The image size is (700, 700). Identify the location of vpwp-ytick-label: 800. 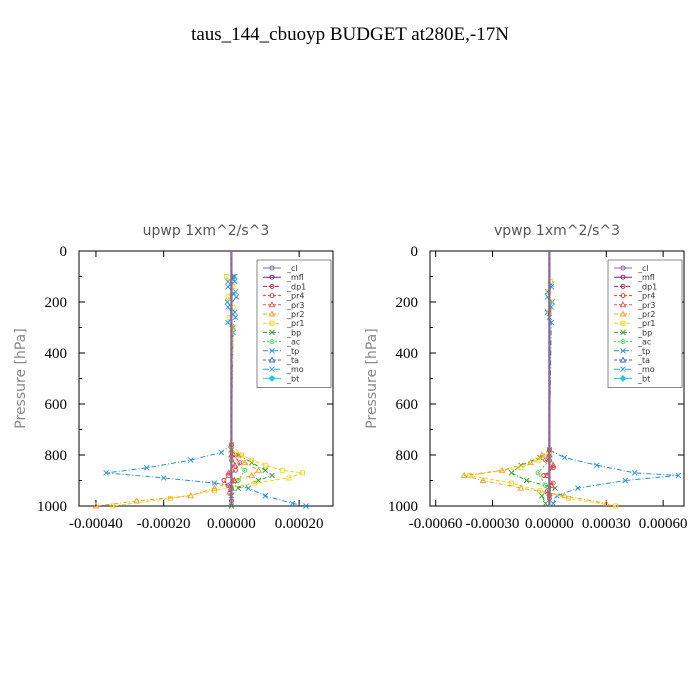
(407, 456).